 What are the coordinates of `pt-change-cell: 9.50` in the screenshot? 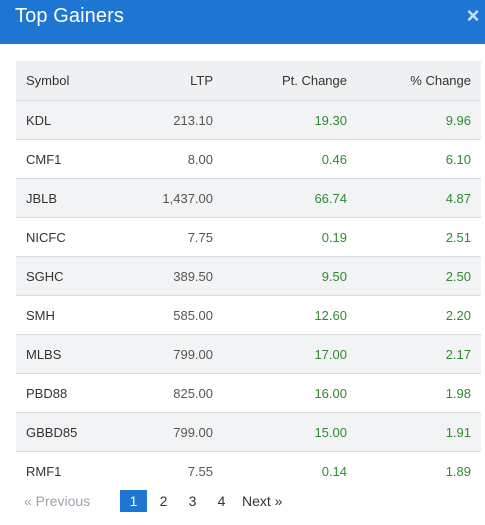 It's located at (334, 276).